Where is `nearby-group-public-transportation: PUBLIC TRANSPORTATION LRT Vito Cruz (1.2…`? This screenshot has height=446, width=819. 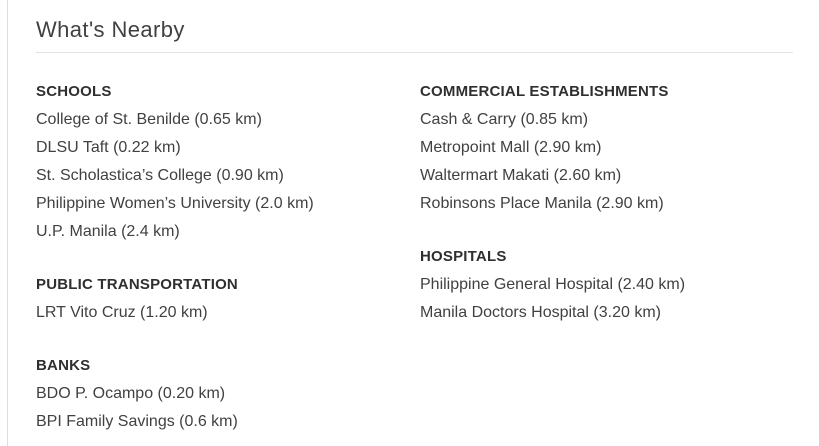
nearby-group-public-transportation: PUBLIC TRANSPORTATION LRT Vito Cruz (1.2… is located at coordinates (228, 299).